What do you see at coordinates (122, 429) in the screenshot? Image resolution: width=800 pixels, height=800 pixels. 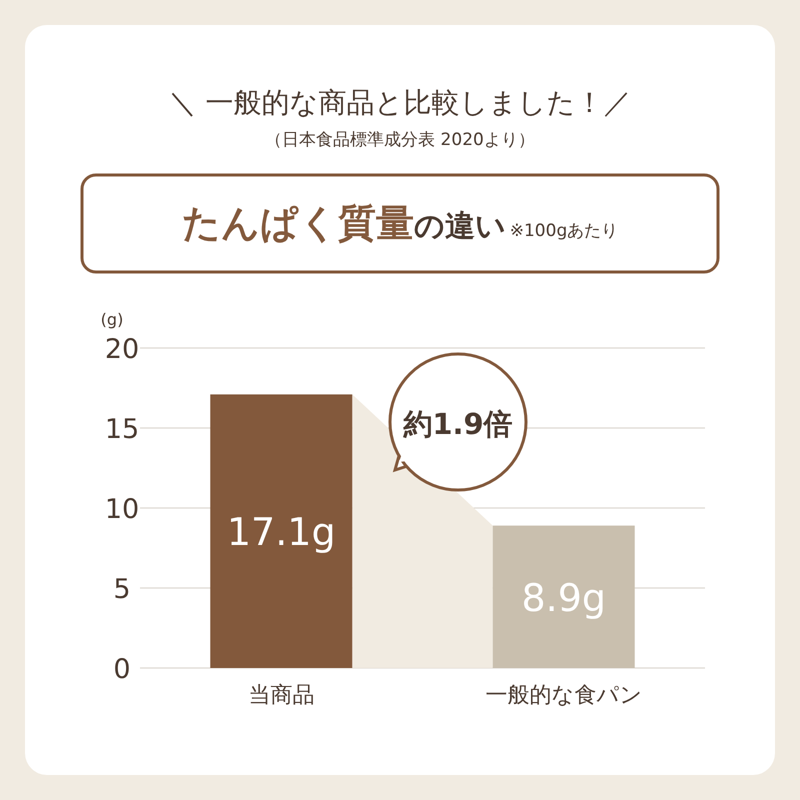 I see `y-tick-label: 15` at bounding box center [122, 429].